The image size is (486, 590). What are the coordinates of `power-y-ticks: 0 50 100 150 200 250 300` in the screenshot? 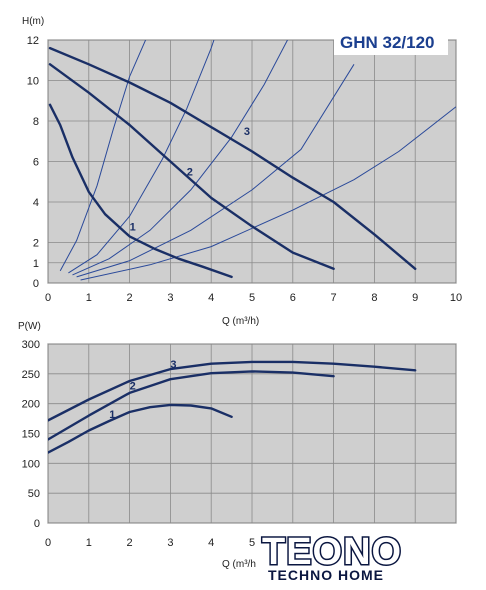 It's located at (31, 434).